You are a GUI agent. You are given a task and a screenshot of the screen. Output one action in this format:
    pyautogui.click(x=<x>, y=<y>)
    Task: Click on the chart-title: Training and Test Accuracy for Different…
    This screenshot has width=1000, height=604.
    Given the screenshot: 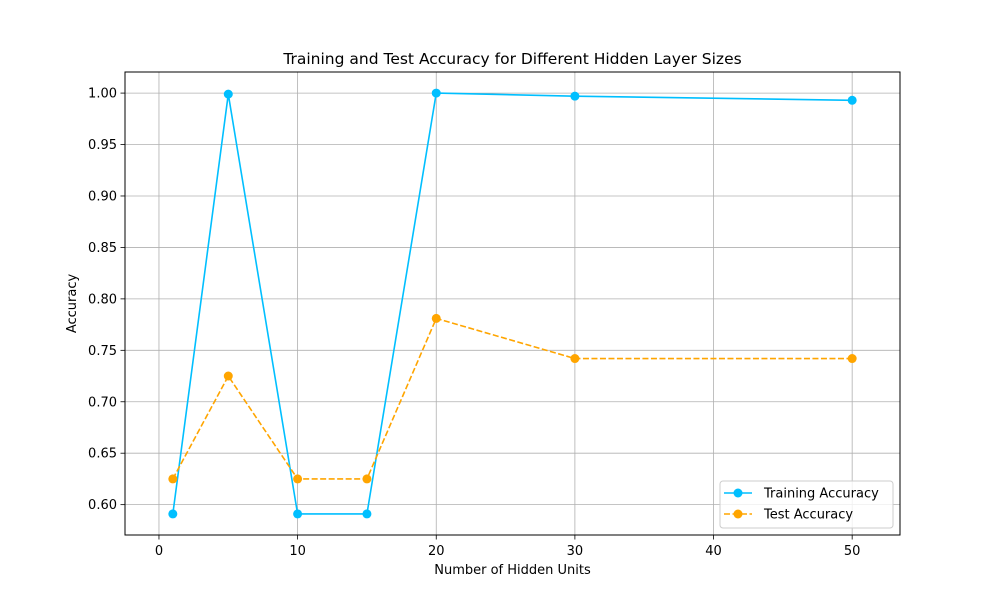 What is the action you would take?
    pyautogui.click(x=511, y=59)
    